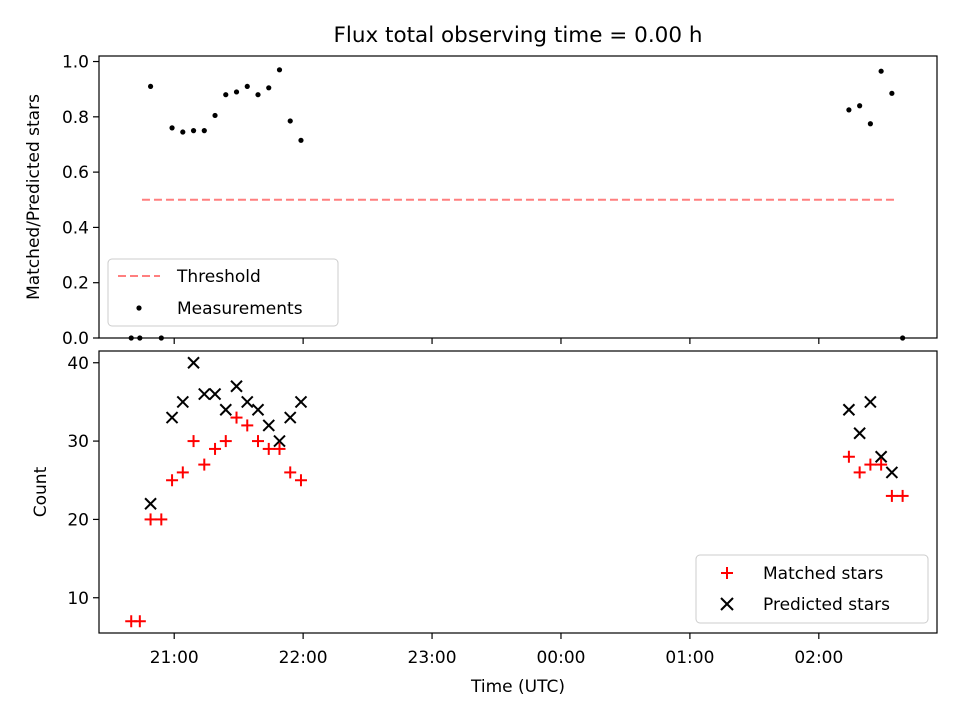 The width and height of the screenshot is (960, 720). Describe the element at coordinates (823, 574) in the screenshot. I see `legend-matched-label: Matched stars` at that location.